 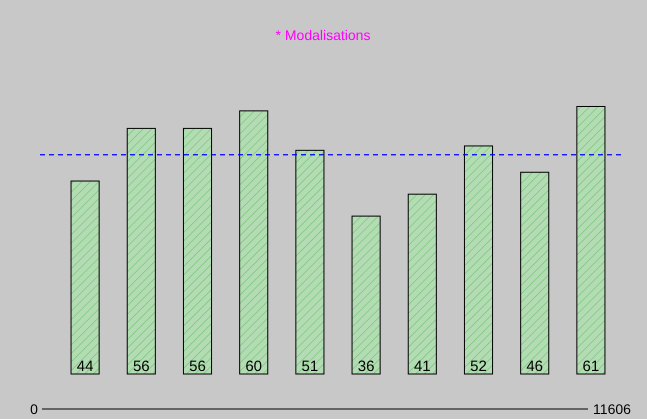 I want to click on data-label: 36, so click(x=366, y=366).